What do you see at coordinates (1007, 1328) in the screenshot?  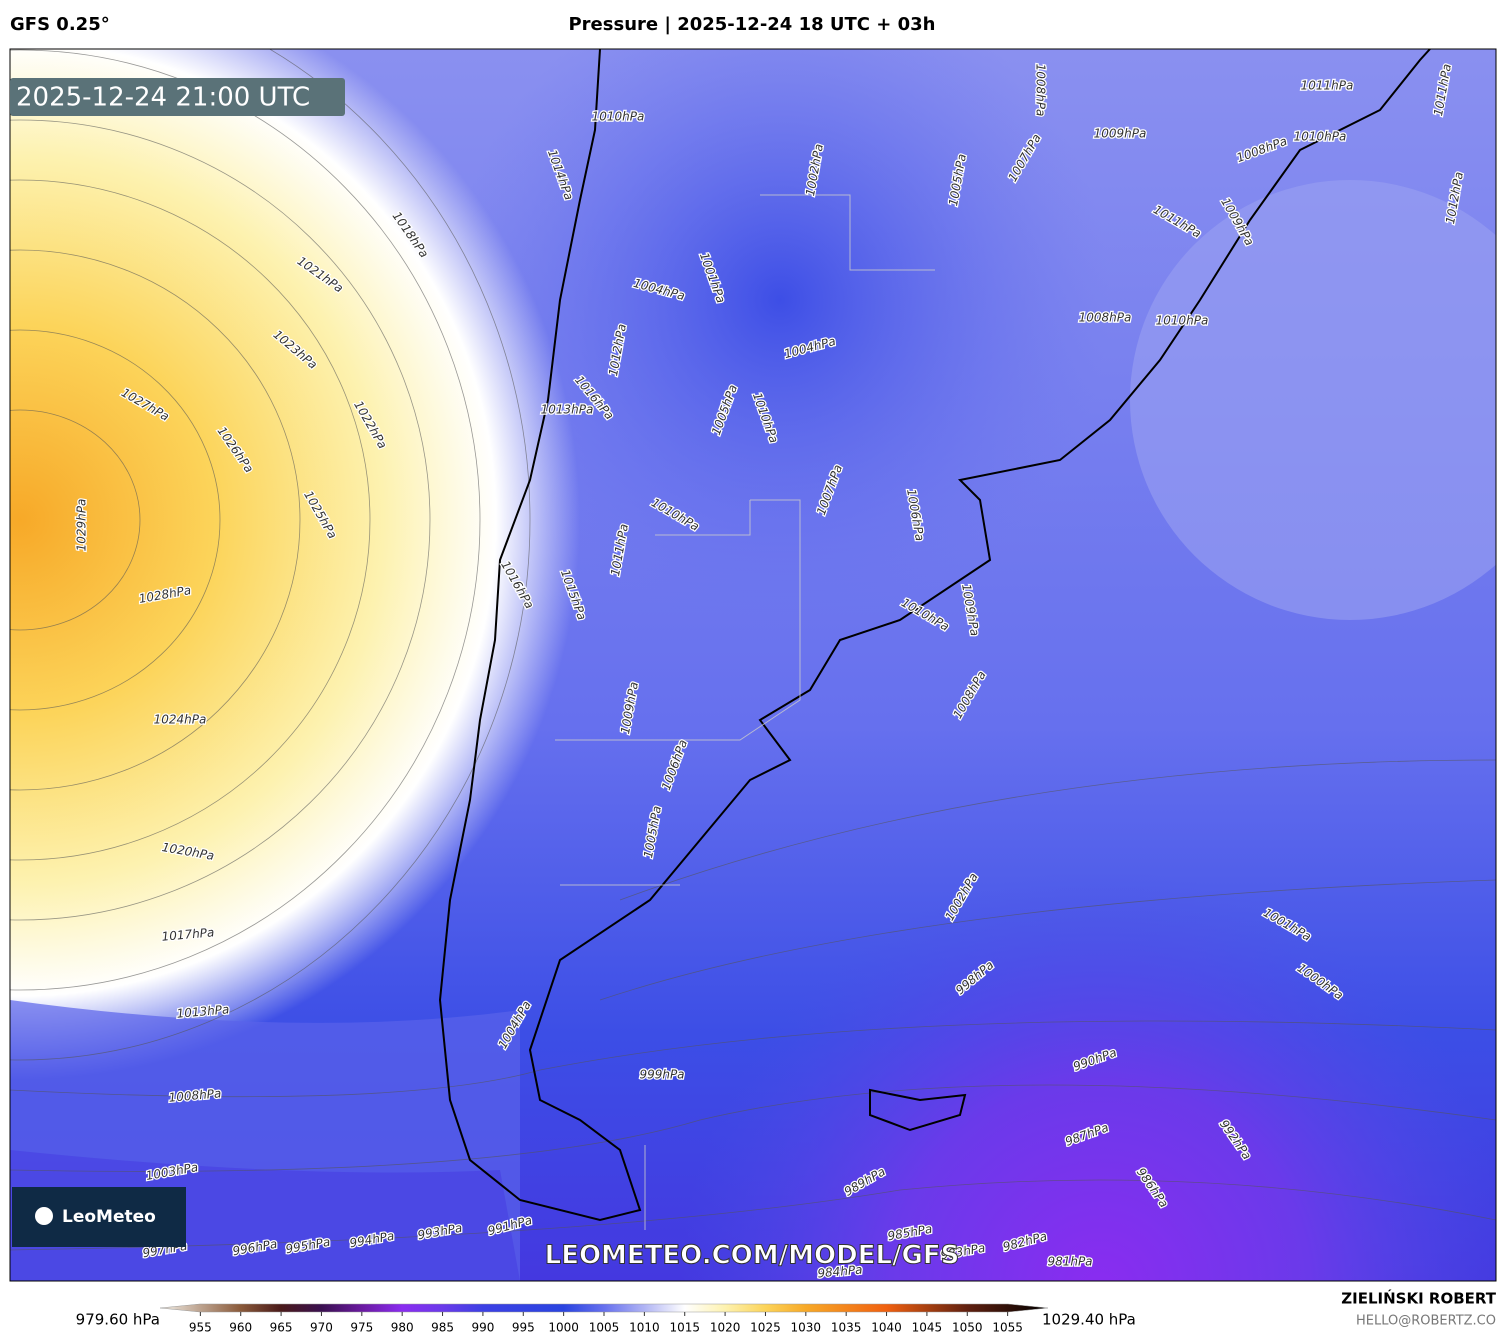 I see `colorbar-tick-label: 1055` at bounding box center [1007, 1328].